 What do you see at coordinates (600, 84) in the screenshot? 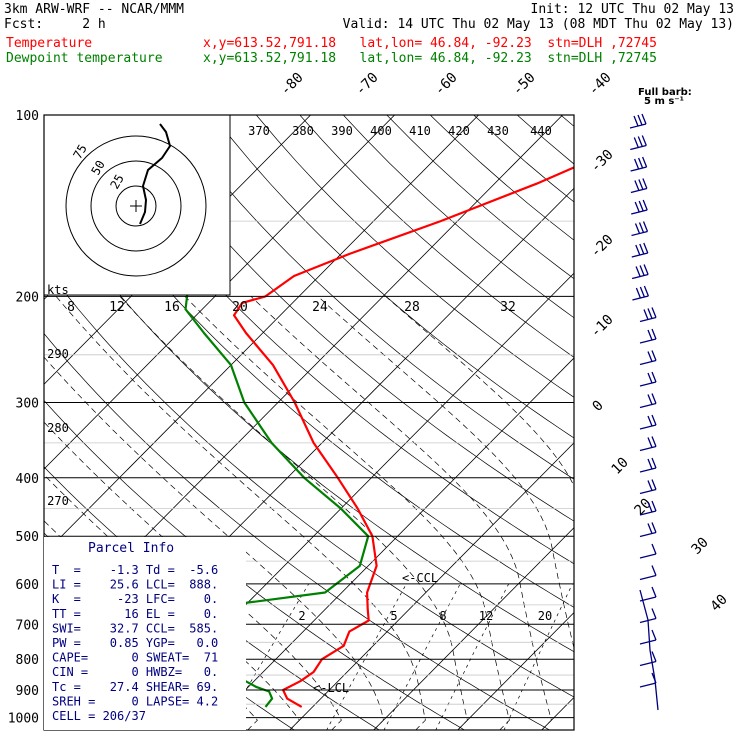
I see `isotherm-label: -40` at bounding box center [600, 84].